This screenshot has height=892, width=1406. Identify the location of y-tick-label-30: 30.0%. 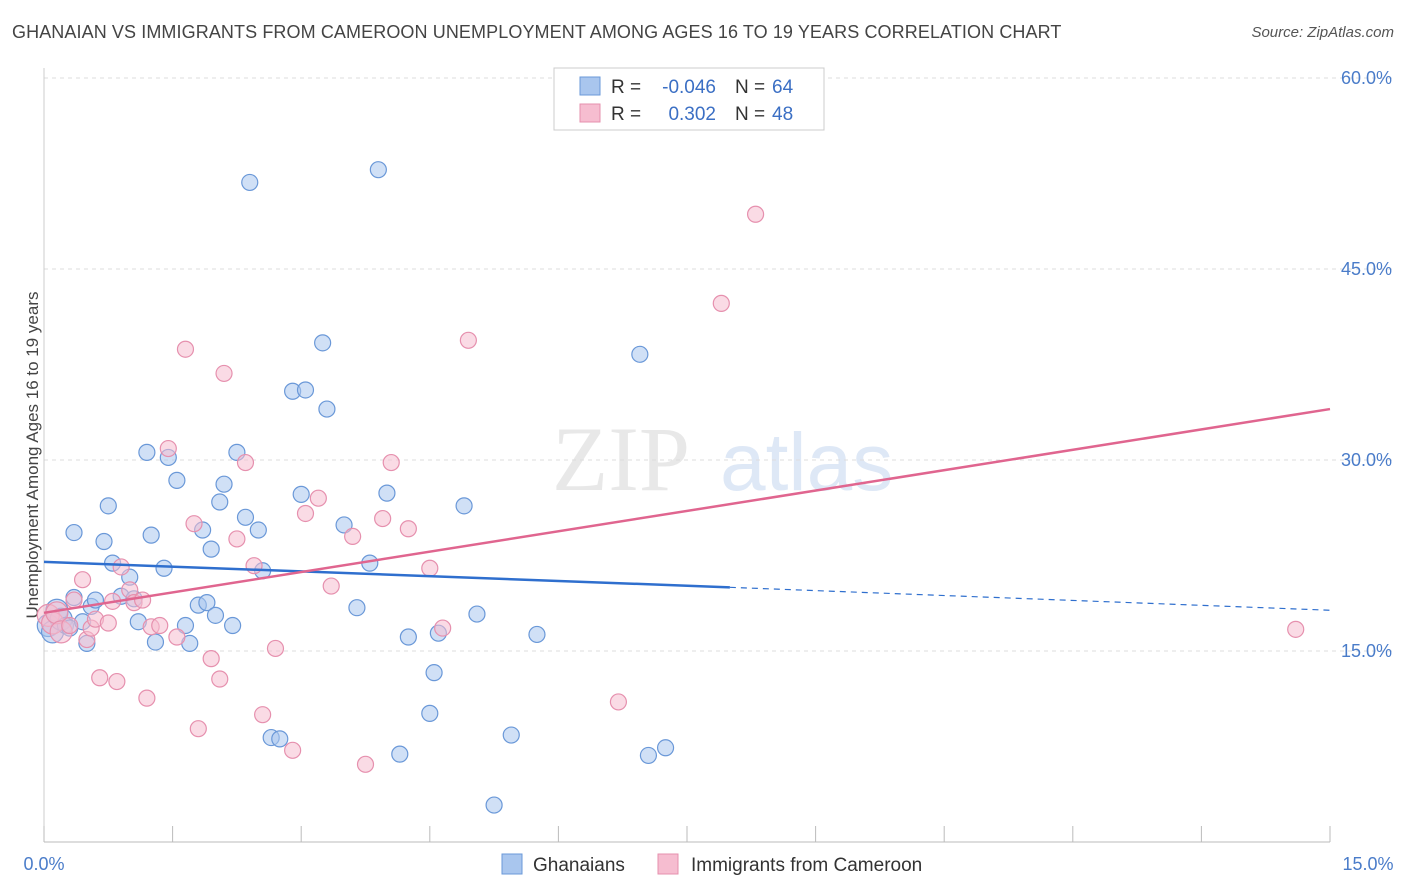
(1366, 460).